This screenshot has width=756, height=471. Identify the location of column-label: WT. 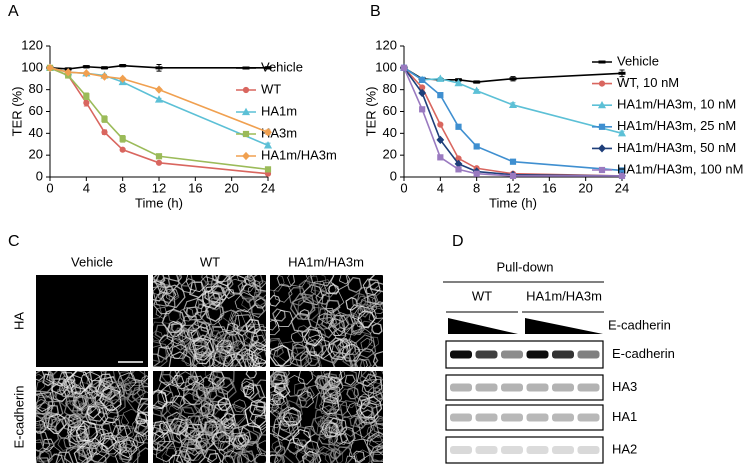
(210, 261).